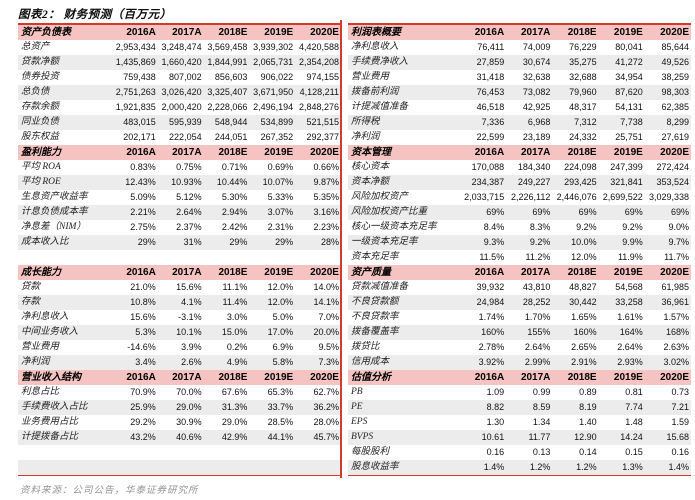  Describe the element at coordinates (280, 167) in the screenshot. I see `cell-value: 0.69%` at that location.